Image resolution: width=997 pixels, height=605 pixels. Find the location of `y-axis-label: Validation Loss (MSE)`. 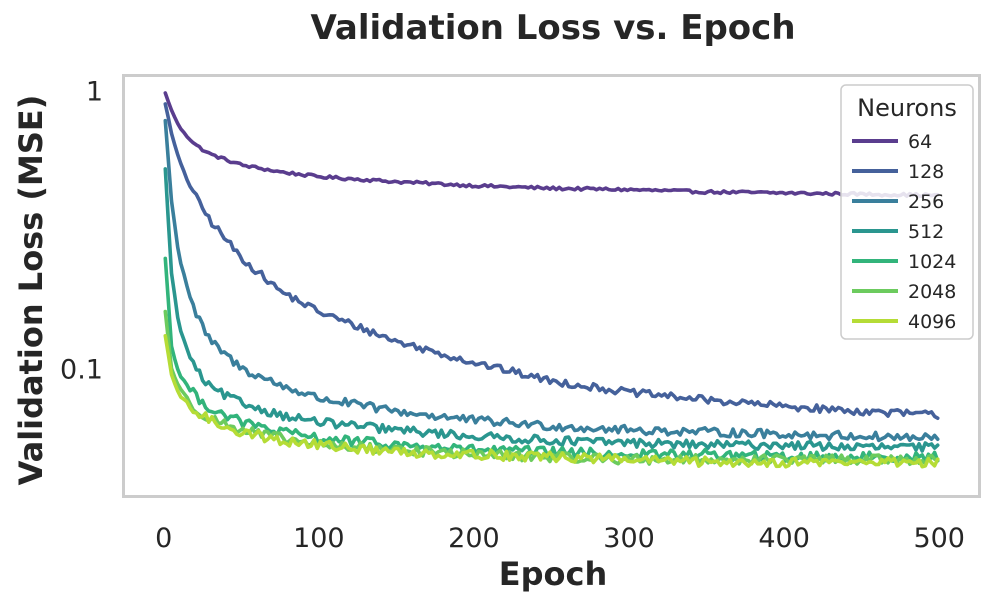

y-axis-label: Validation Loss (MSE) is located at coordinates (31, 290).